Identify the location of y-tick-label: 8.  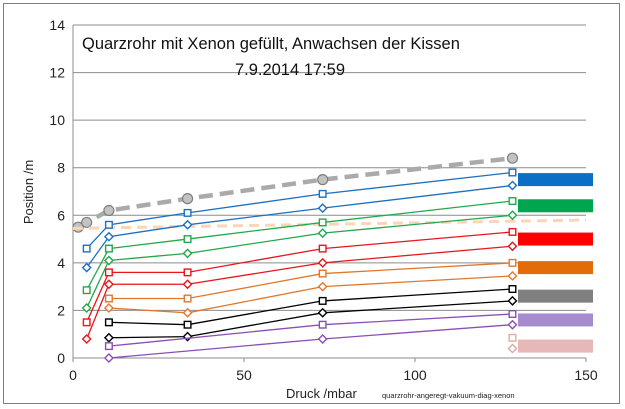
(61, 168).